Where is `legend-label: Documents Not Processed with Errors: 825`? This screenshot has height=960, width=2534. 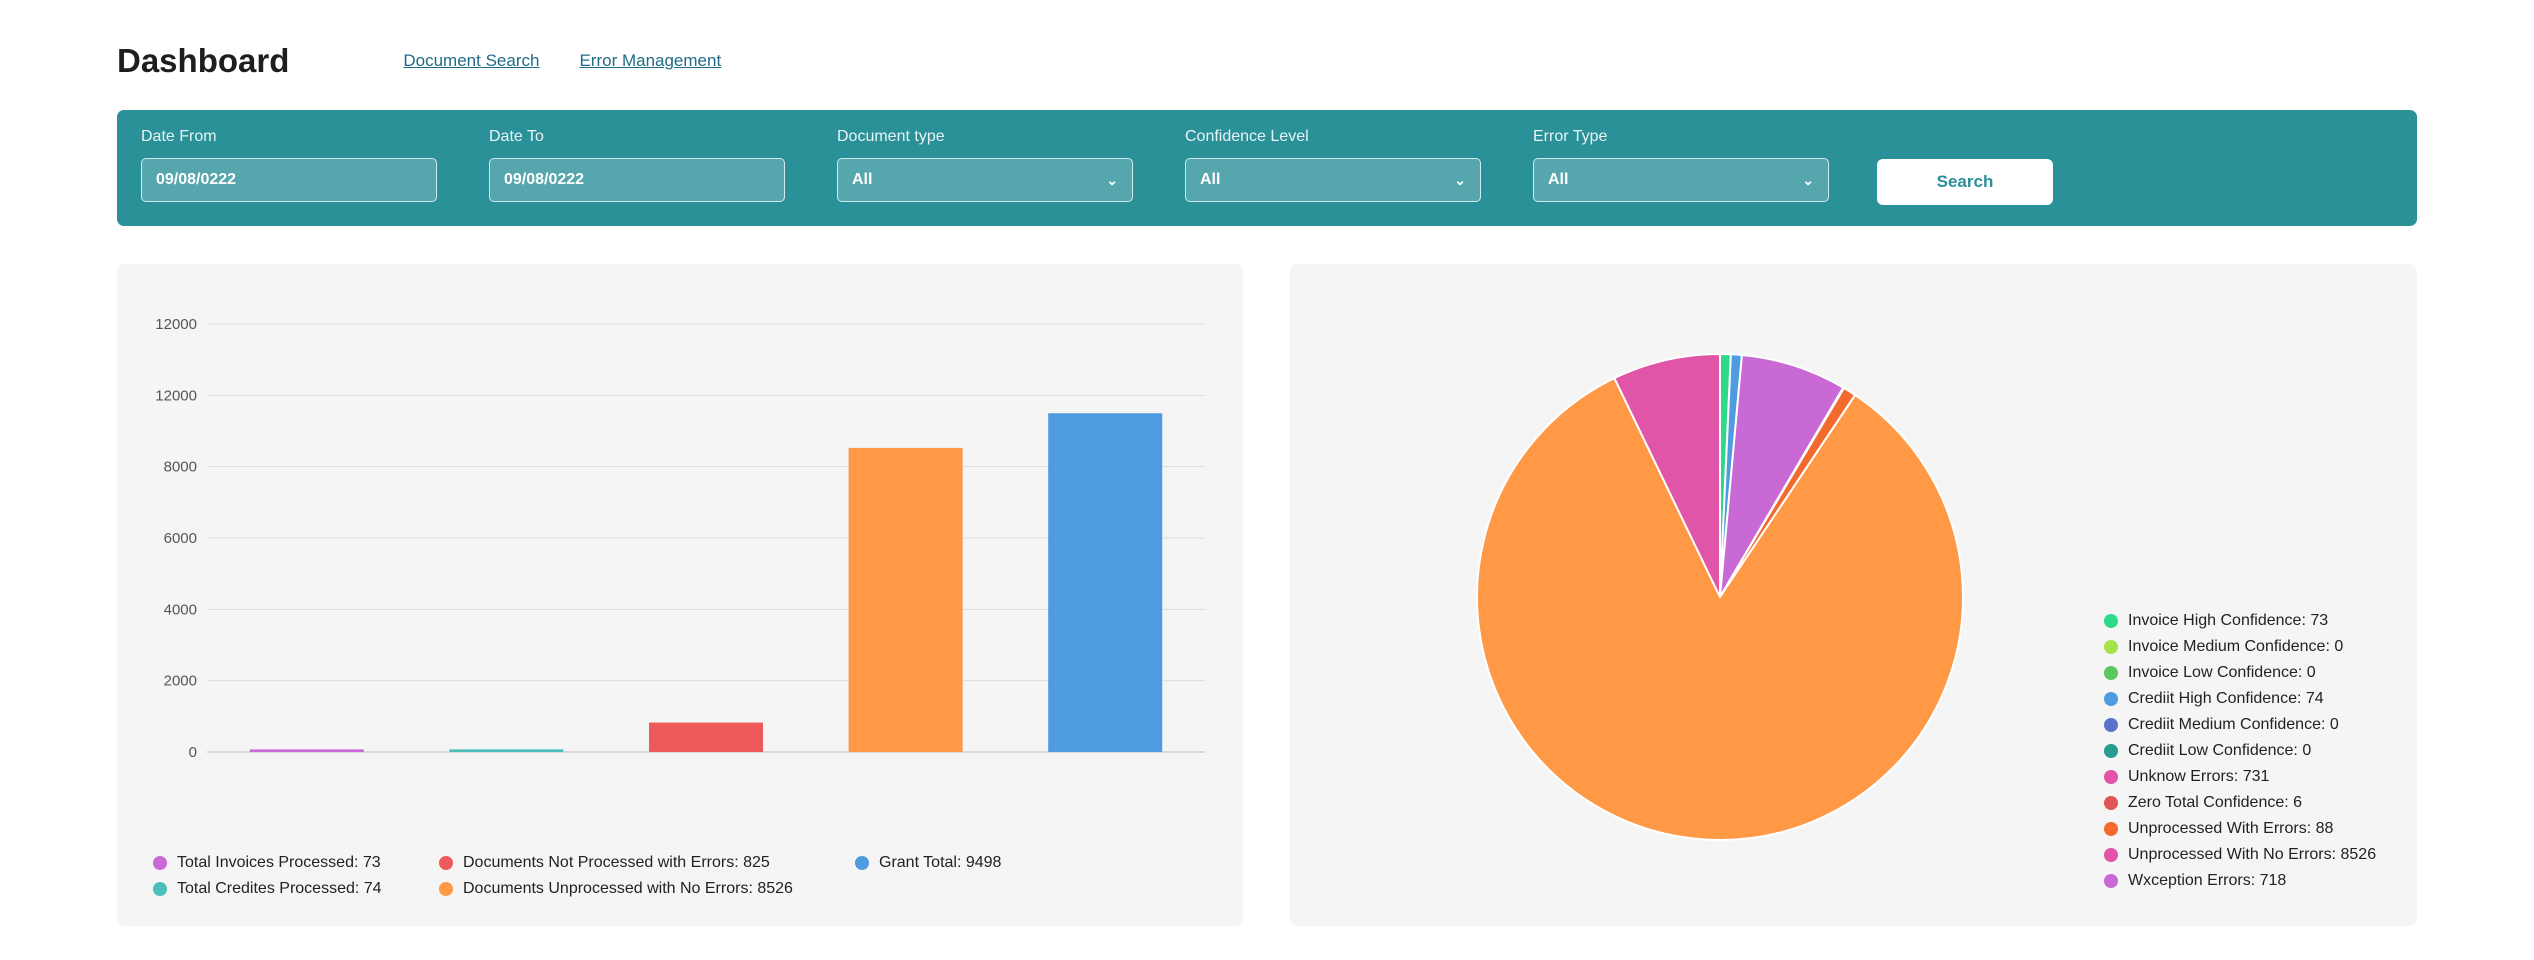
legend-label: Documents Not Processed with Errors: 825 is located at coordinates (616, 862).